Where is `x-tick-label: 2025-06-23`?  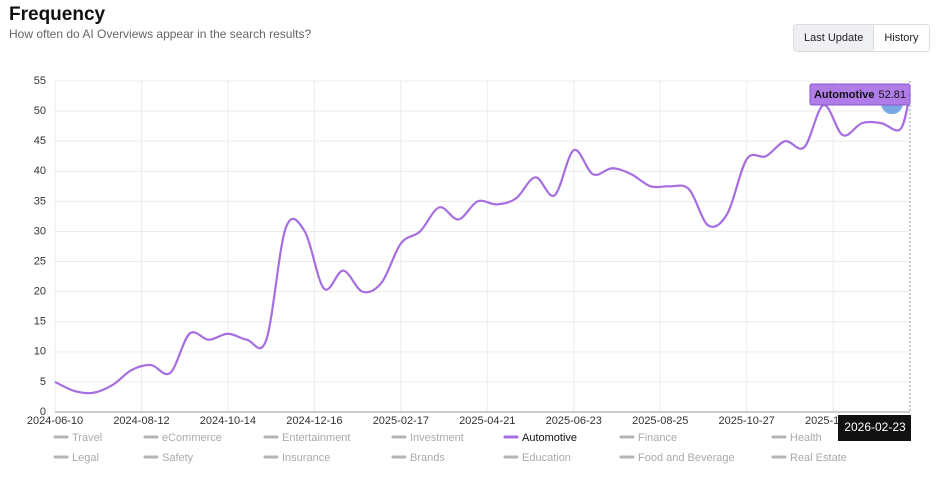
x-tick-label: 2025-06-23 is located at coordinates (574, 421).